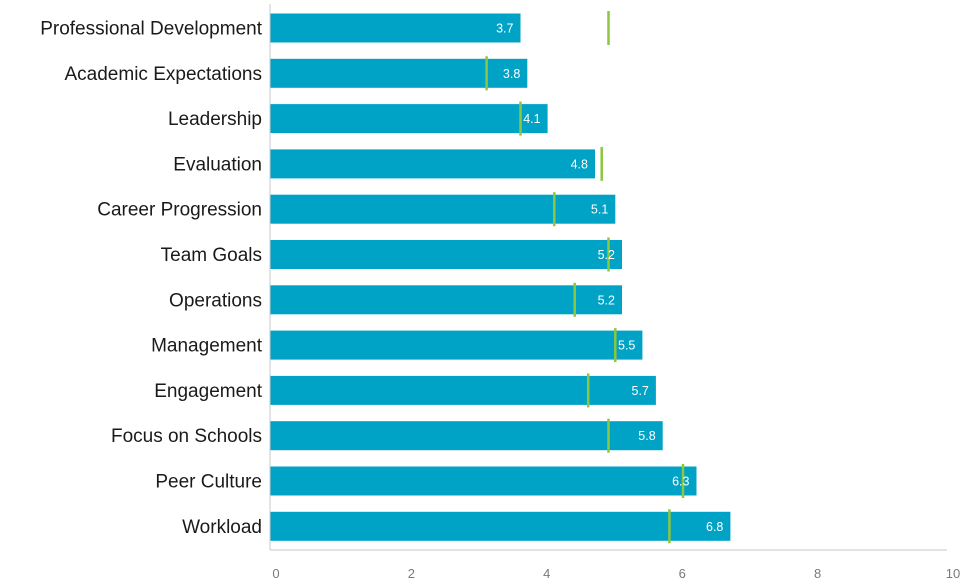 The image size is (962, 584). I want to click on x-tick-label-0: 0, so click(275, 573).